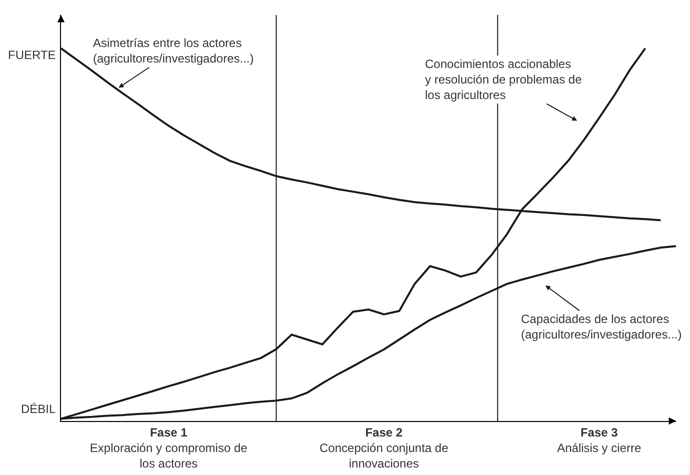 The height and width of the screenshot is (475, 690). I want to click on text: FUERTE, so click(32, 55).